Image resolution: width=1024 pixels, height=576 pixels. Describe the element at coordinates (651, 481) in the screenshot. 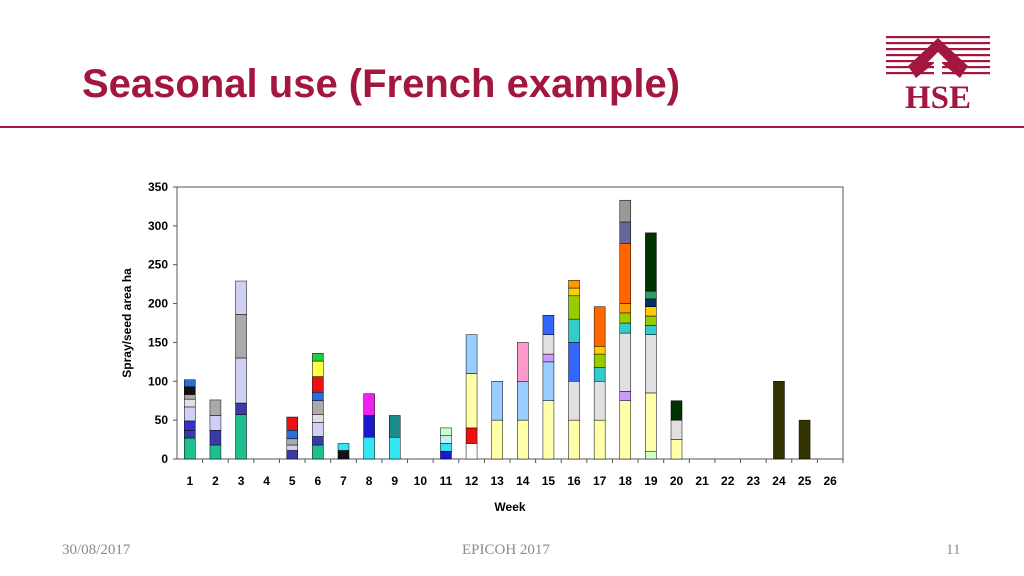

I see `x-tick-label: 19` at that location.